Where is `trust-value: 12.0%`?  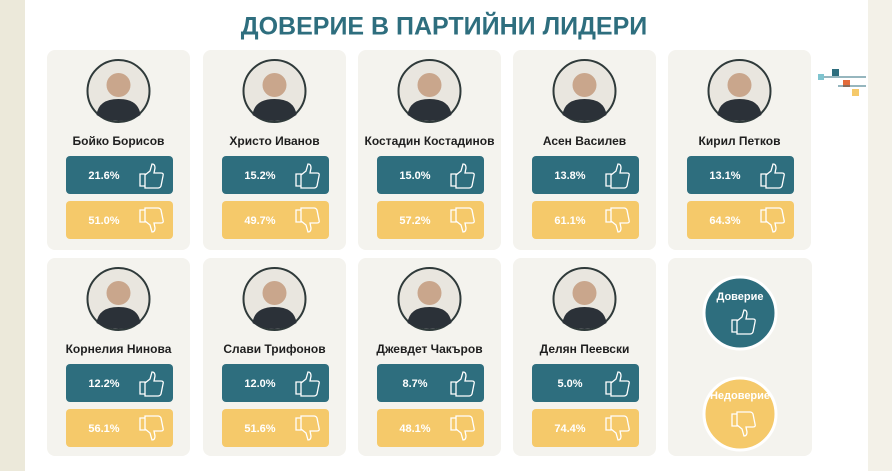
trust-value: 12.0% is located at coordinates (259, 384).